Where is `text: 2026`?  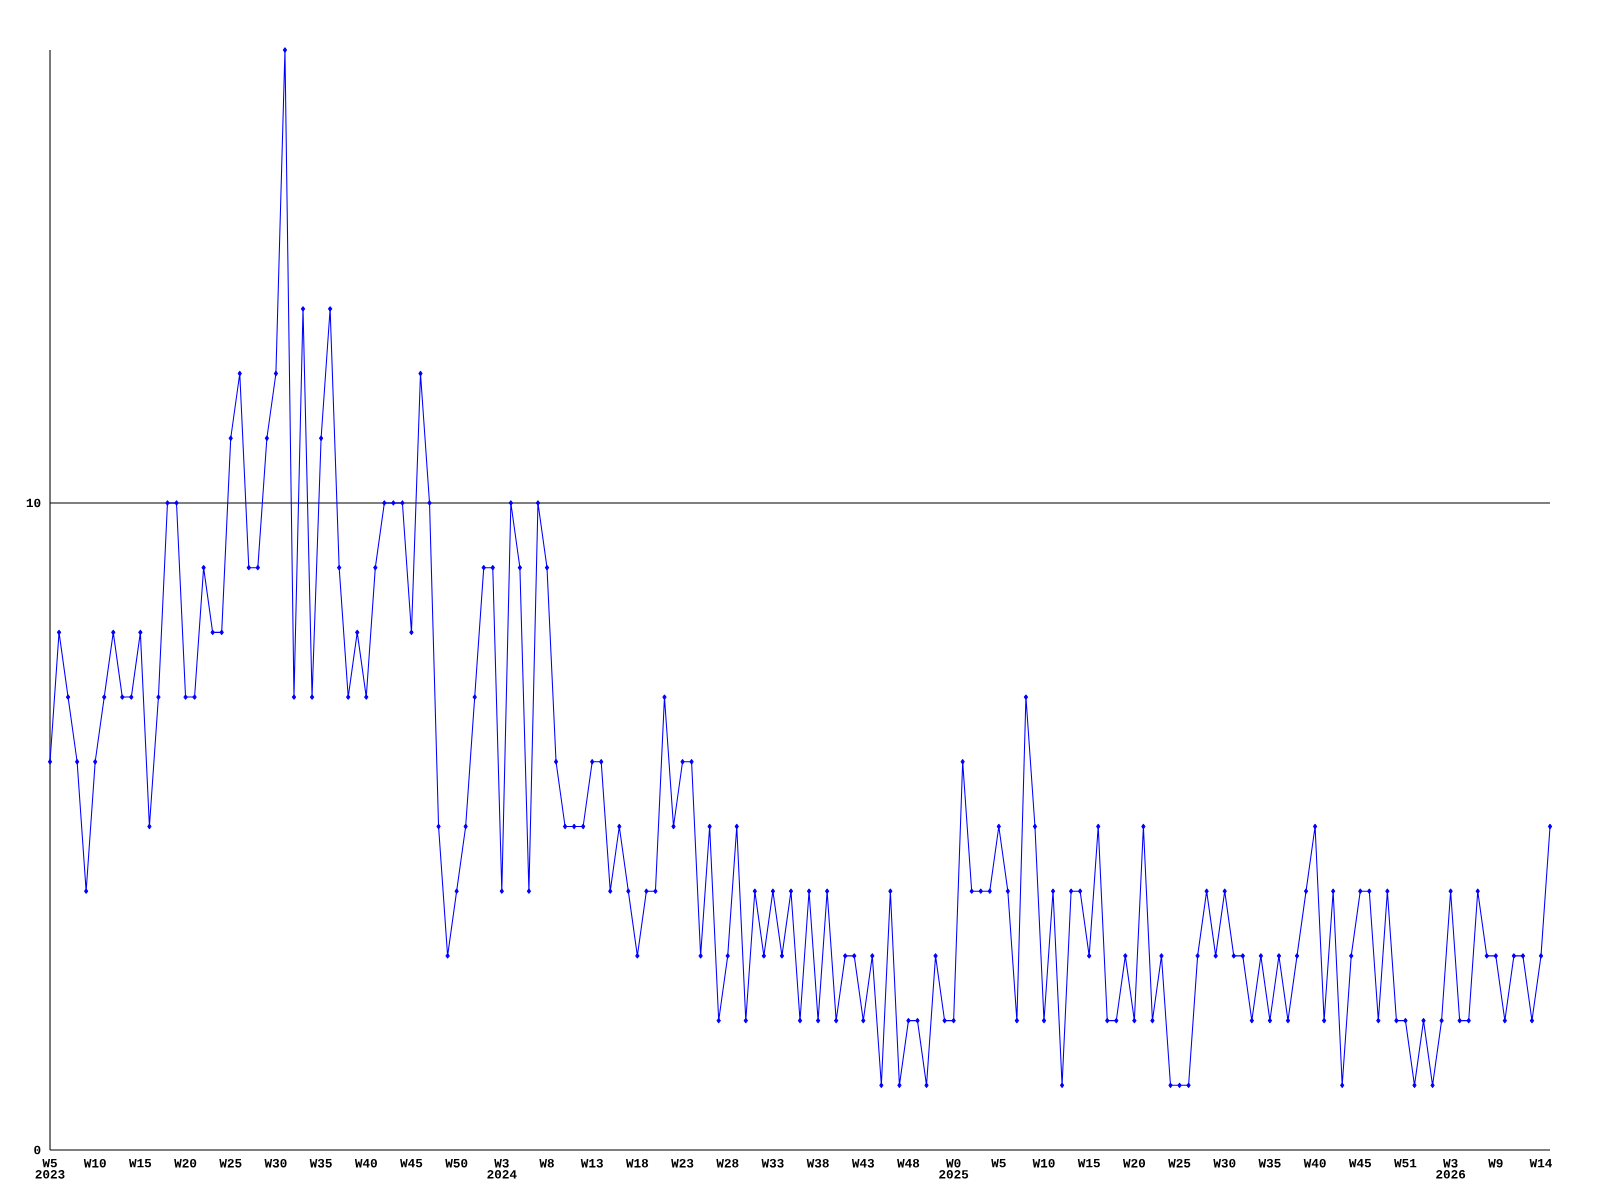
text: 2026 is located at coordinates (1451, 1174).